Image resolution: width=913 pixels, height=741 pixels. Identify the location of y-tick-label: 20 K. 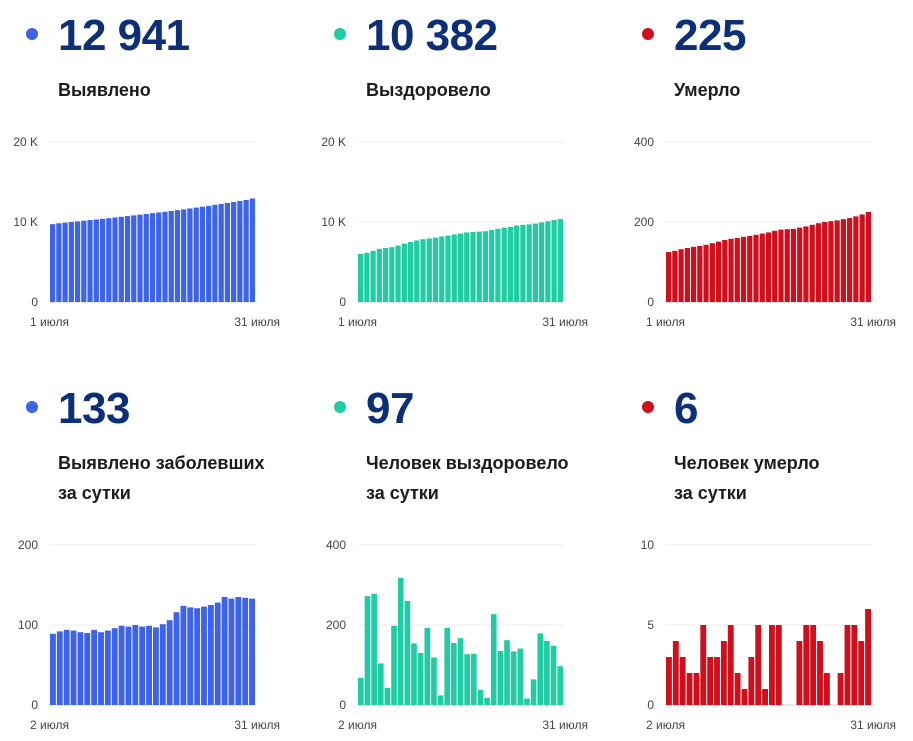
(333, 142).